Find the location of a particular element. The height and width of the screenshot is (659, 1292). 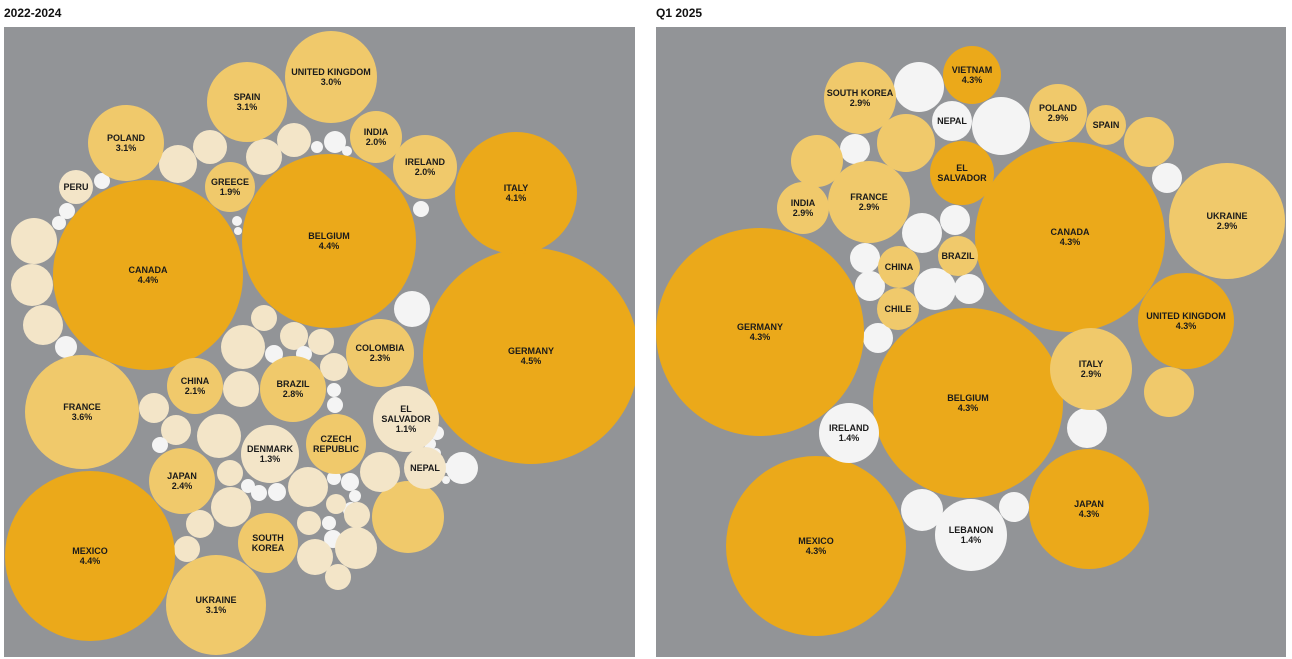

bubble-value-ukraine: 2.9% is located at coordinates (1227, 226).